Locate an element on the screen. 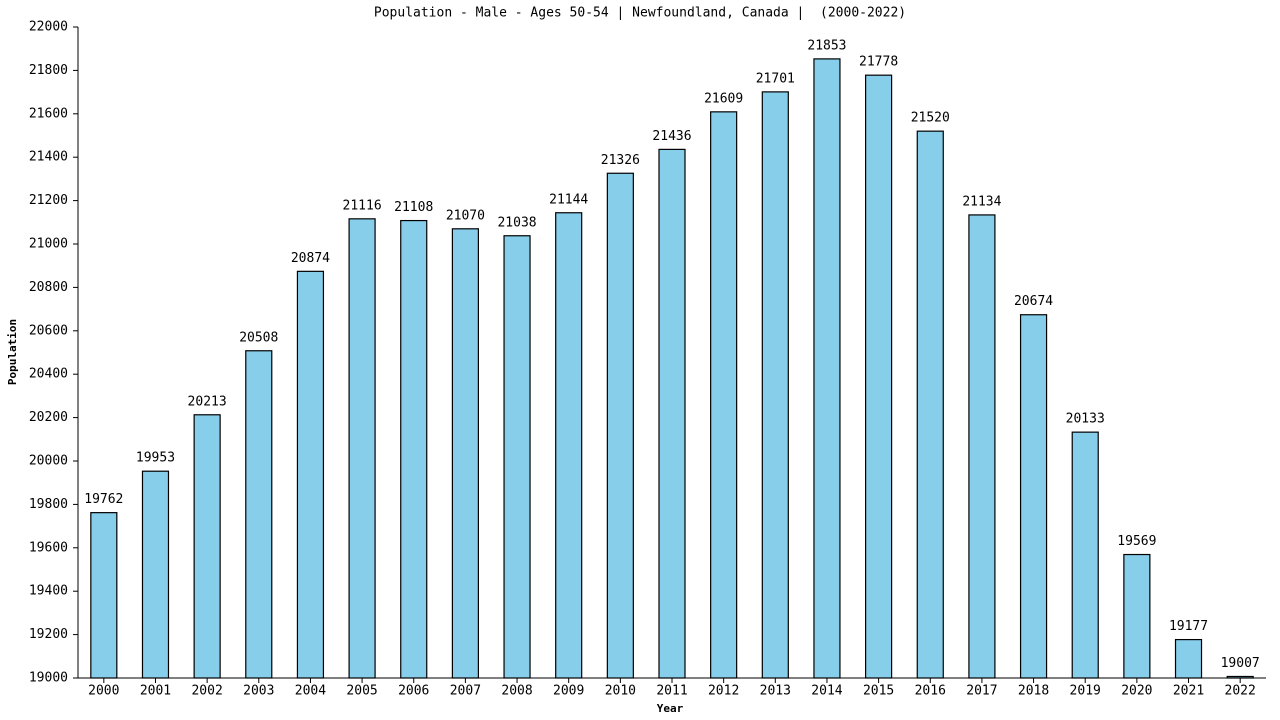 The width and height of the screenshot is (1280, 720). y-tick-label: 19000 is located at coordinates (48, 678).